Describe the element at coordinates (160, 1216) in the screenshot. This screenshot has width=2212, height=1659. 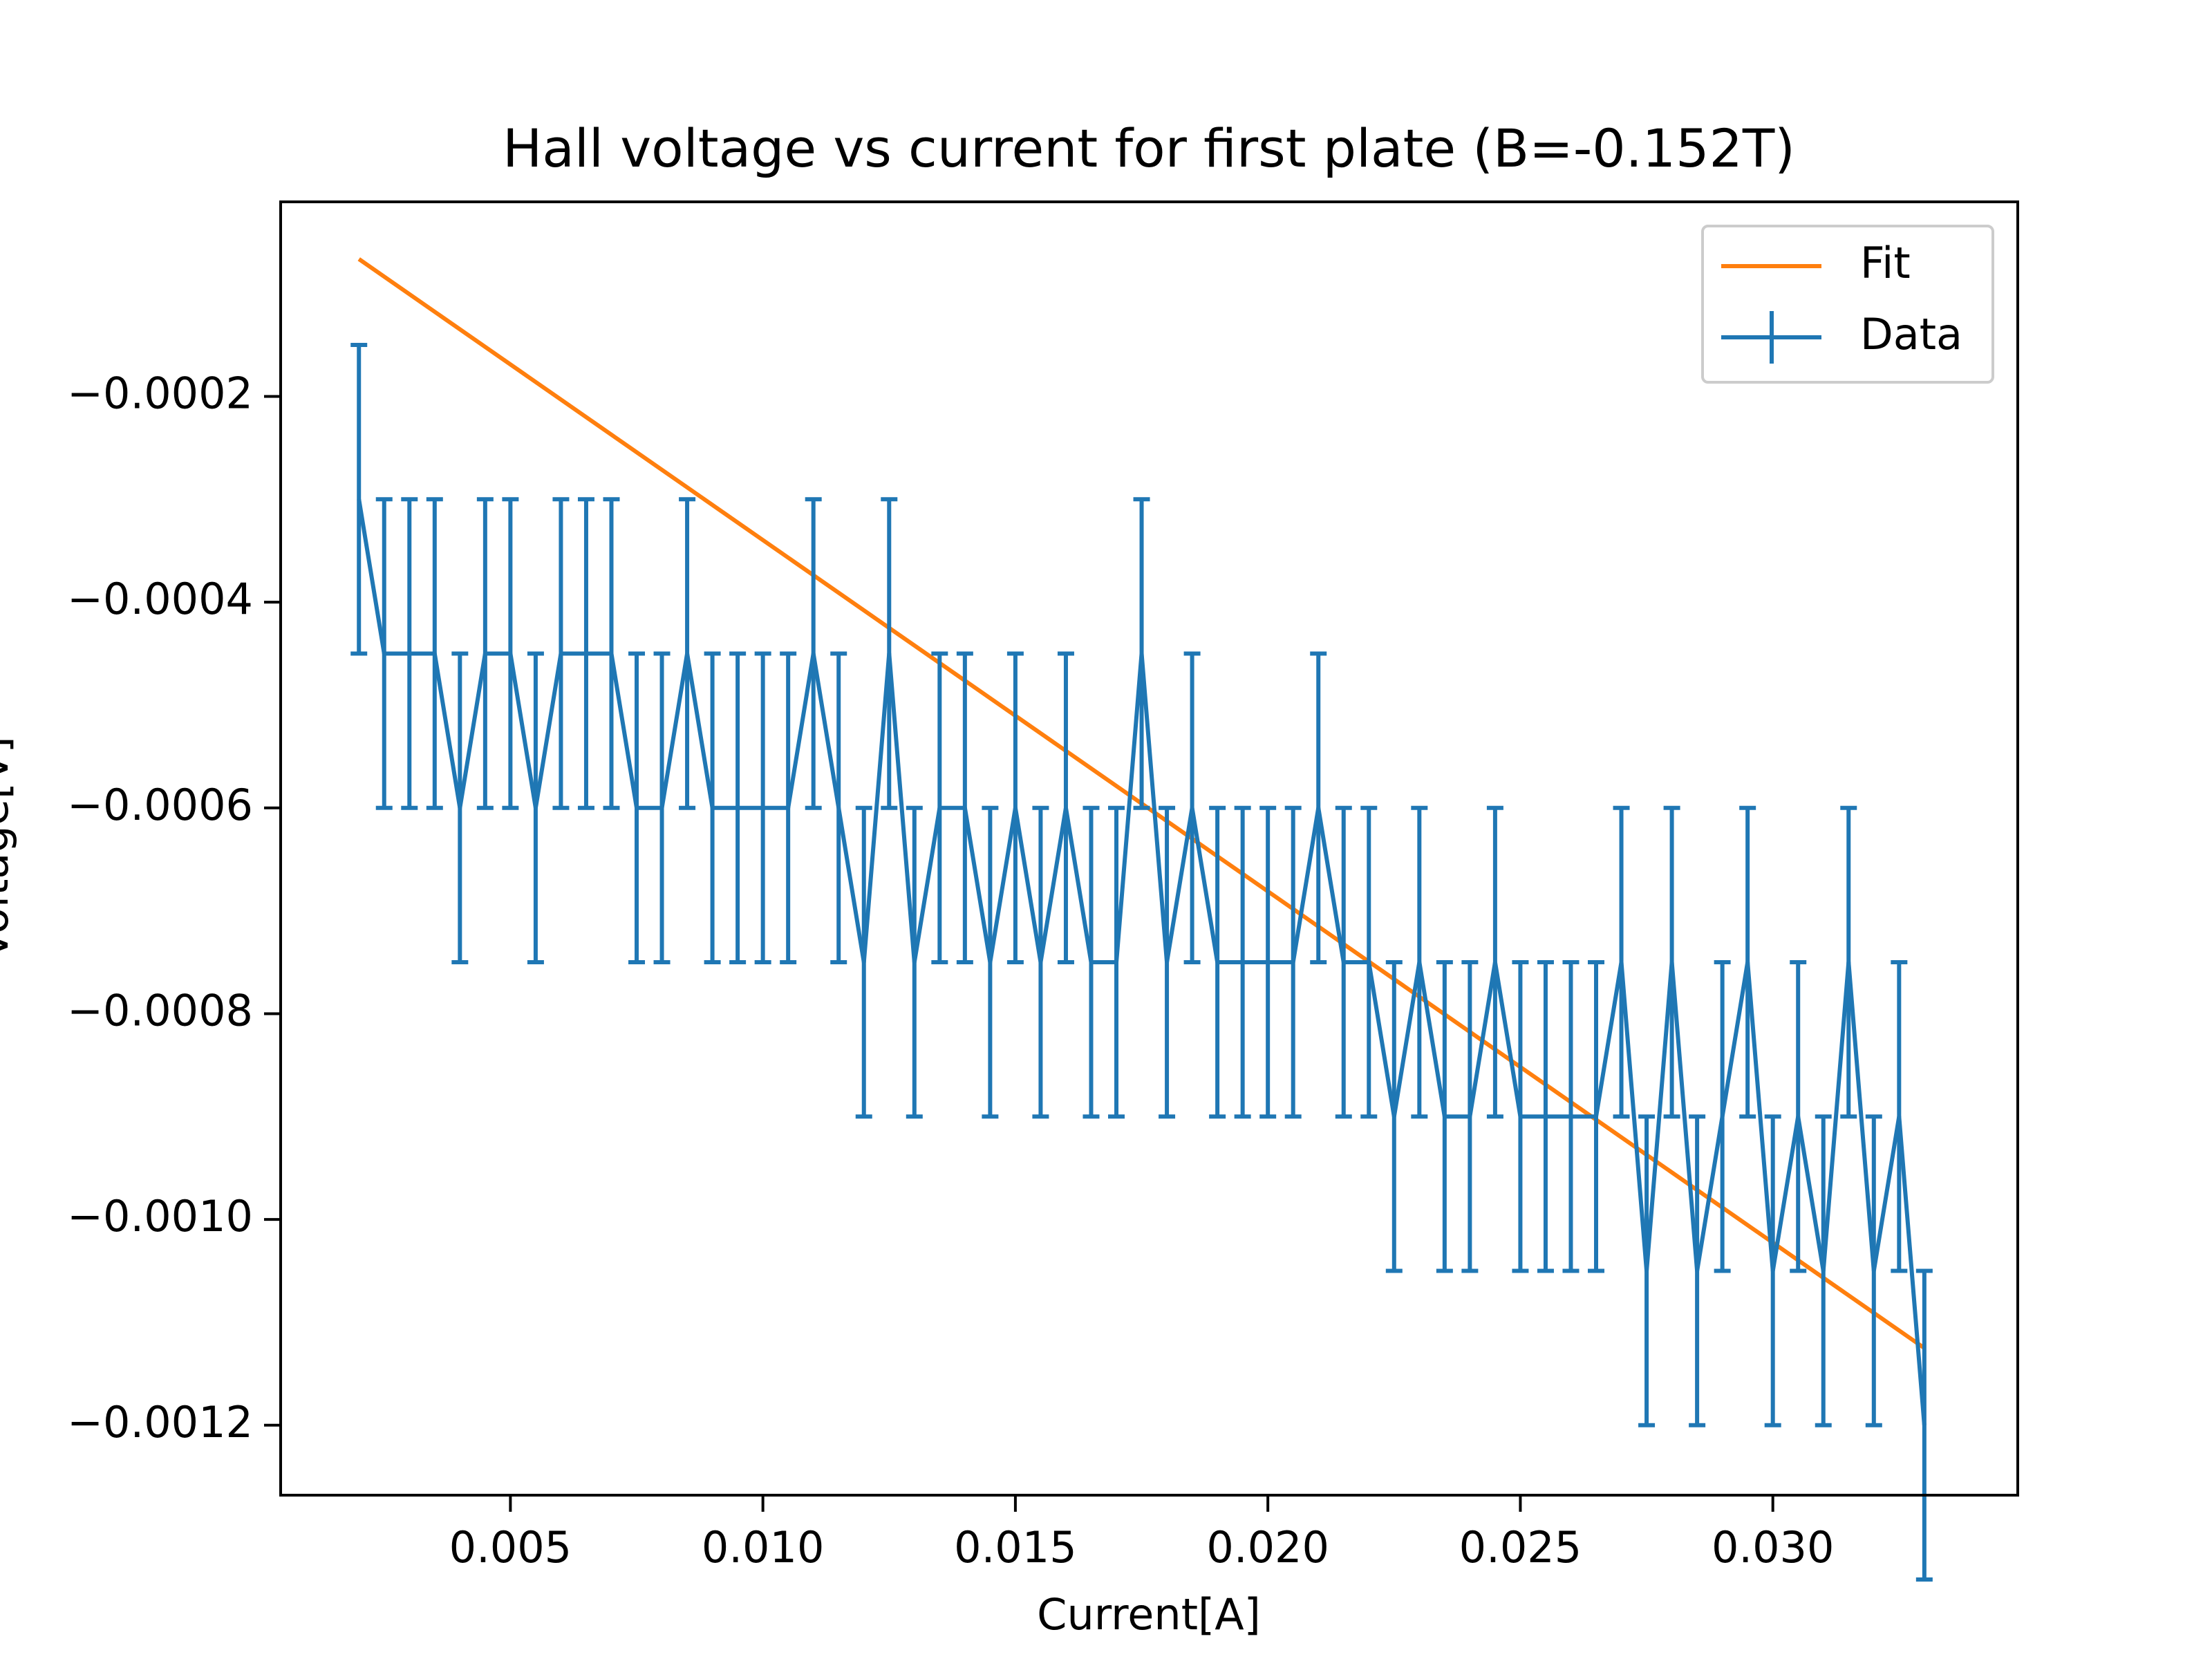
I see `y-tick-label: −0.0010` at that location.